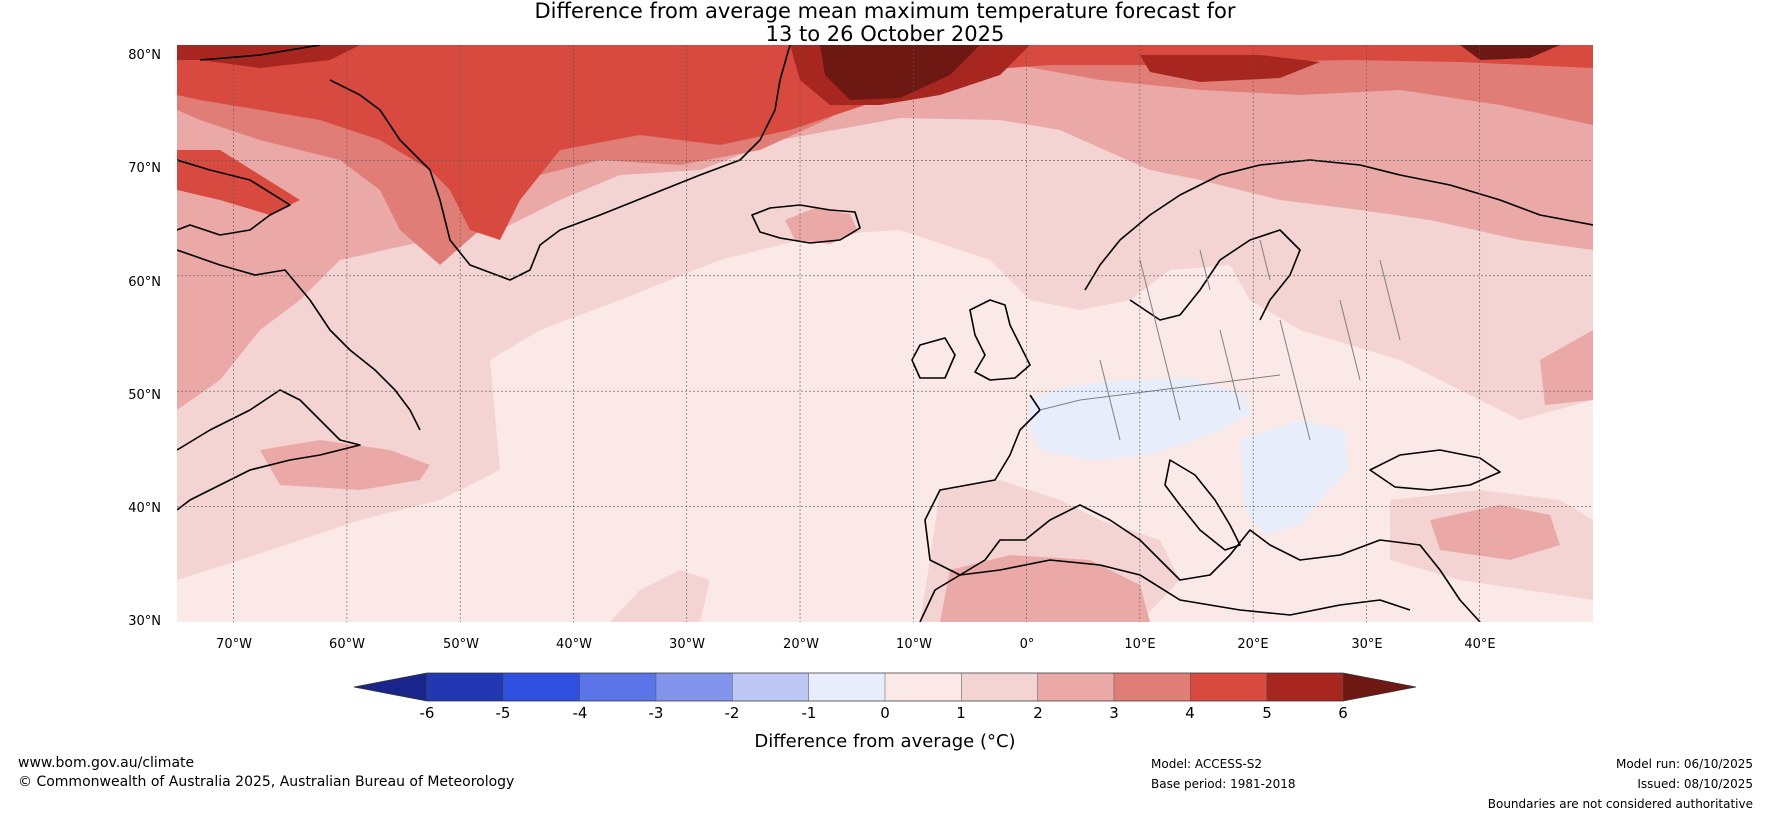 The width and height of the screenshot is (1770, 816). I want to click on title-line-2: 13 to 26 October 2025, so click(885, 34).